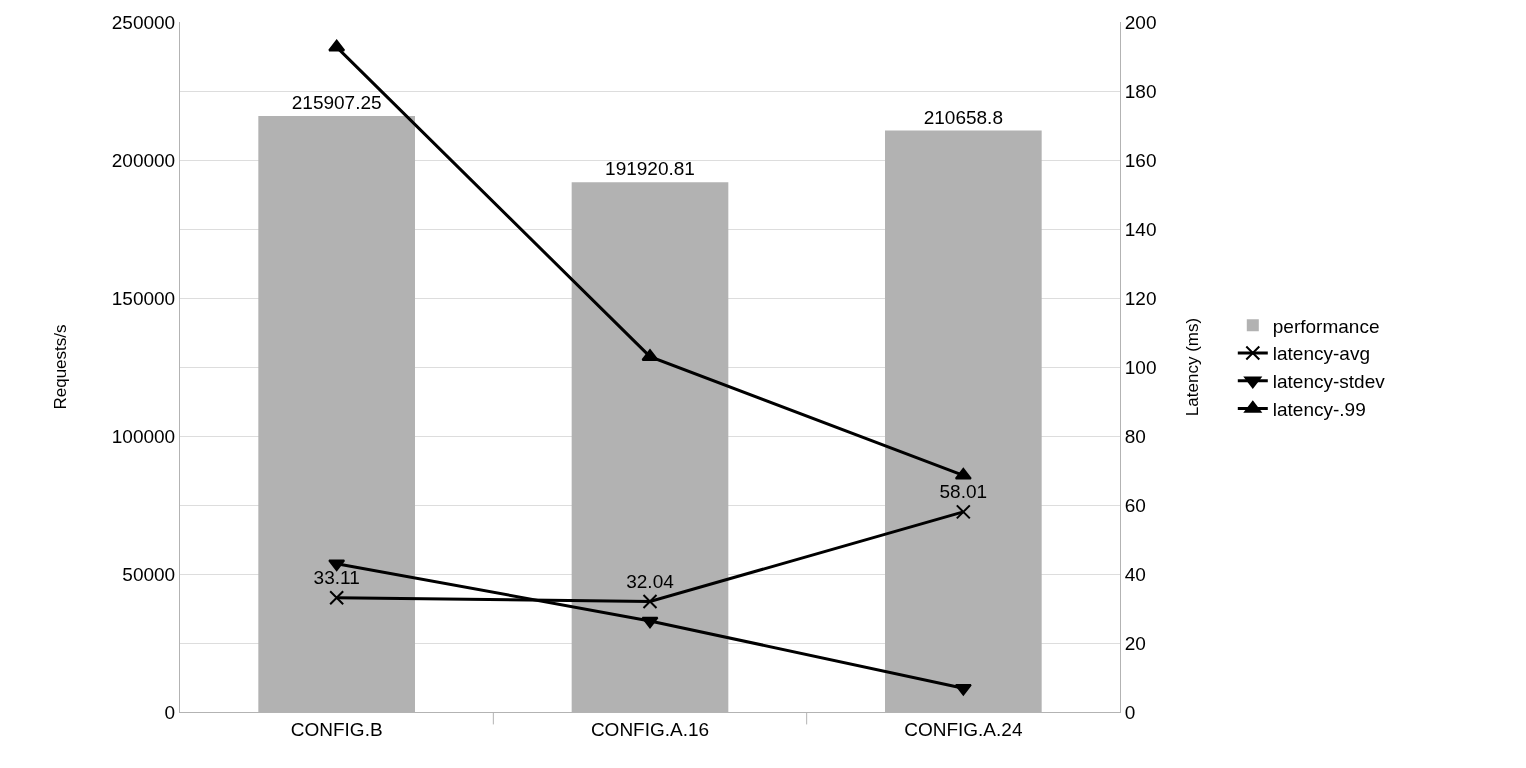  What do you see at coordinates (650, 169) in the screenshot?
I see `data-label: 191920.81` at bounding box center [650, 169].